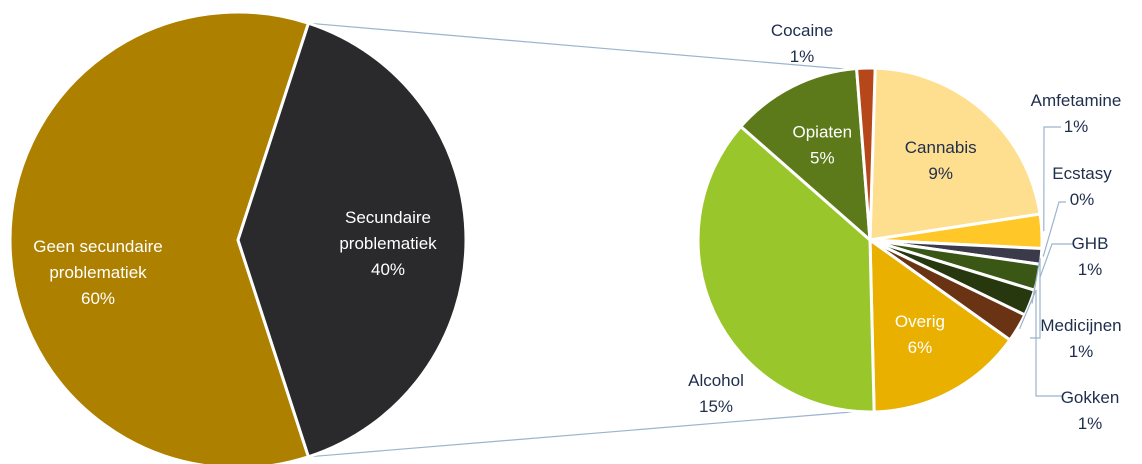 This screenshot has width=1142, height=464. I want to click on sub-slice-cocaine, so click(865, 153).